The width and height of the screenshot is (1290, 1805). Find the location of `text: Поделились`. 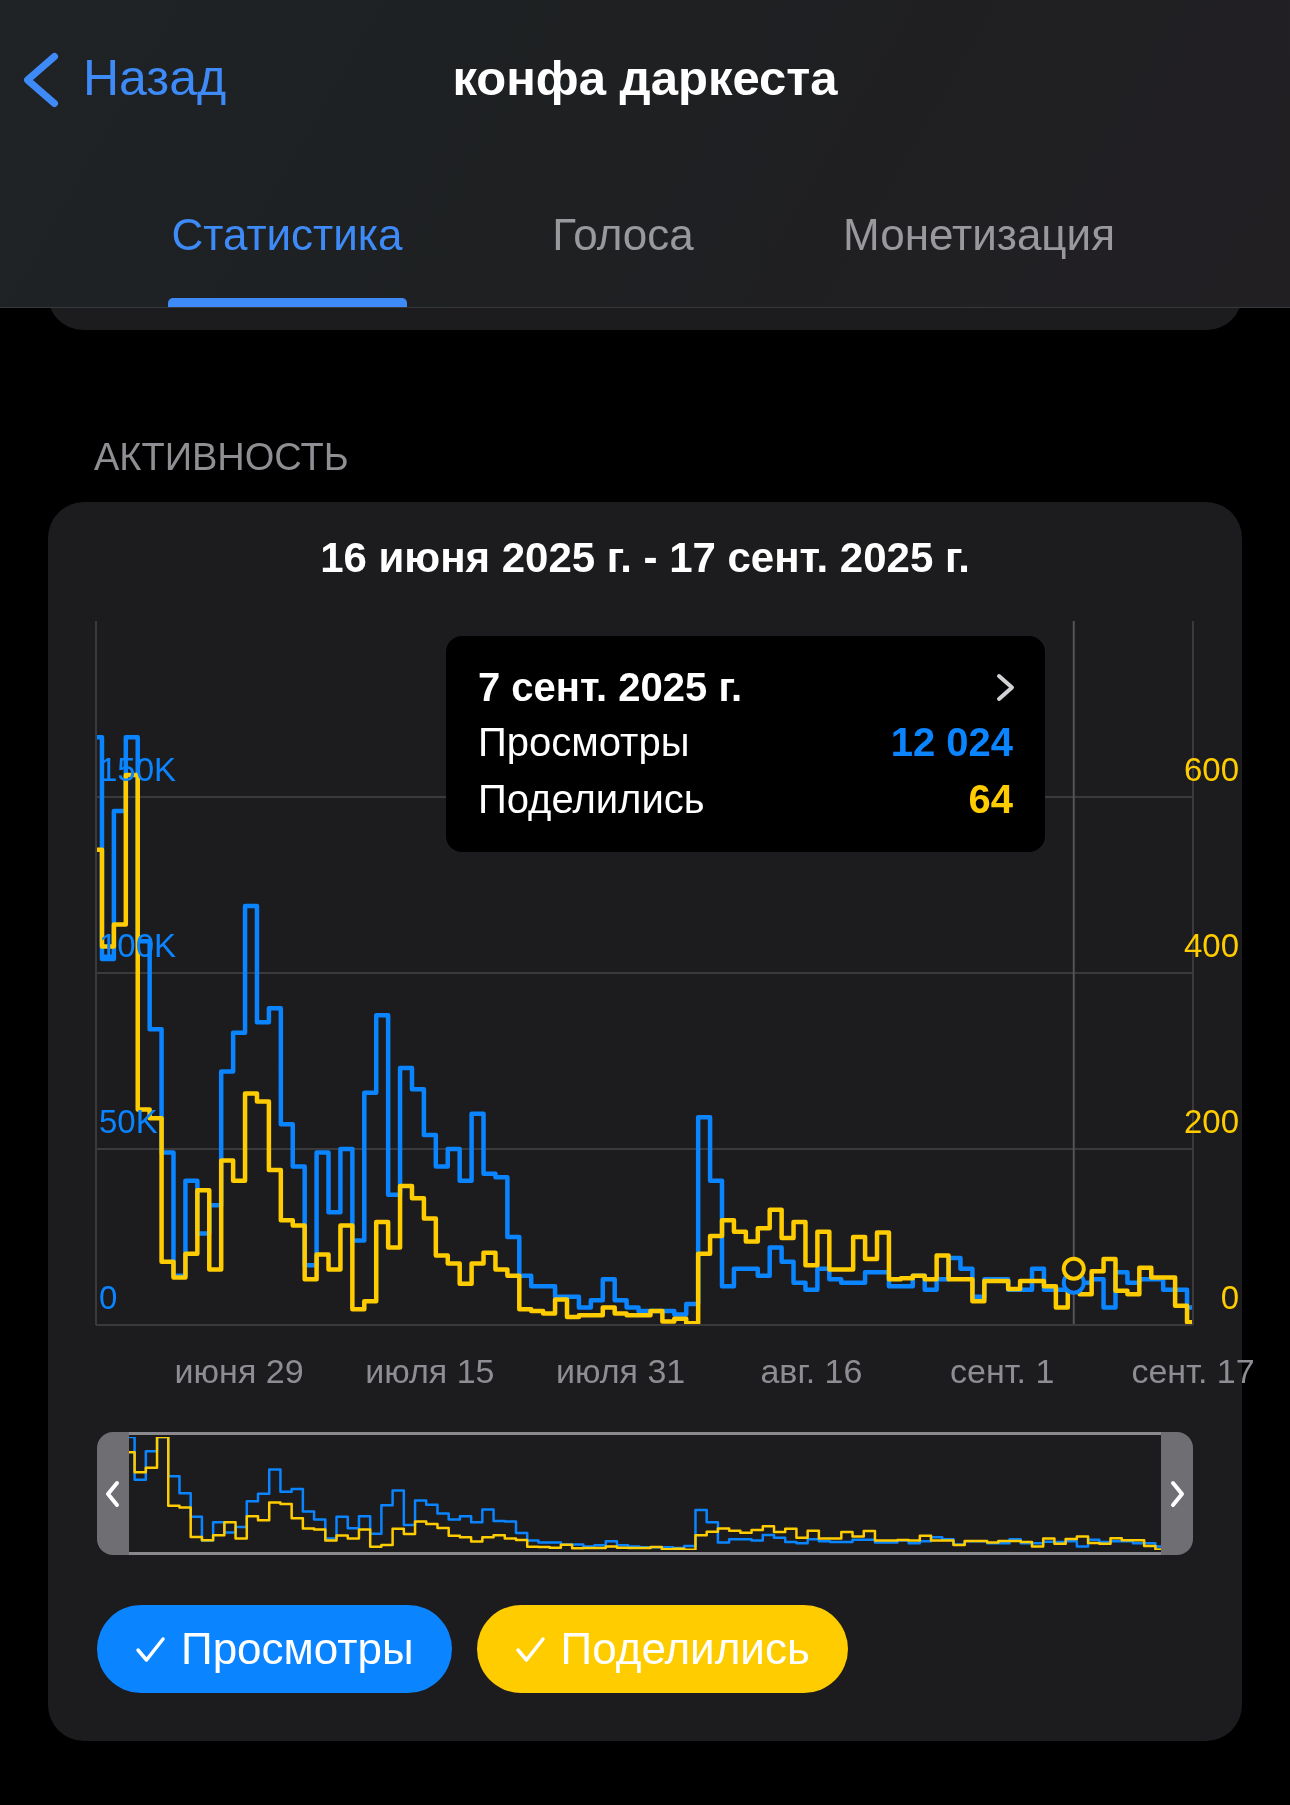

text: Поделились is located at coordinates (685, 1649).